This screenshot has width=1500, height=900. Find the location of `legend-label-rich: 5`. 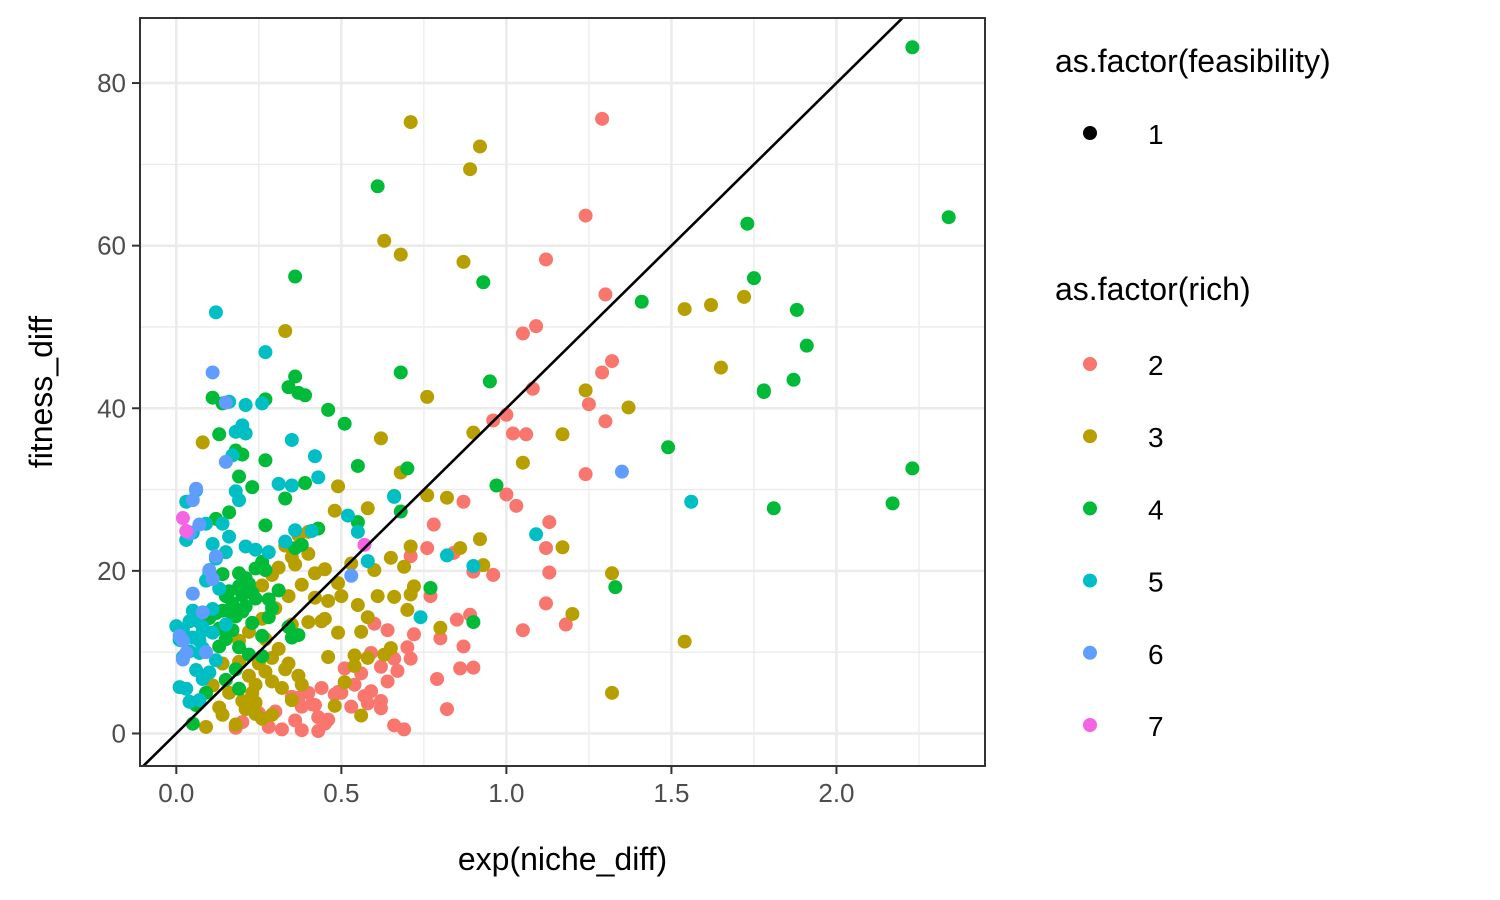

legend-label-rich: 5 is located at coordinates (1156, 582).